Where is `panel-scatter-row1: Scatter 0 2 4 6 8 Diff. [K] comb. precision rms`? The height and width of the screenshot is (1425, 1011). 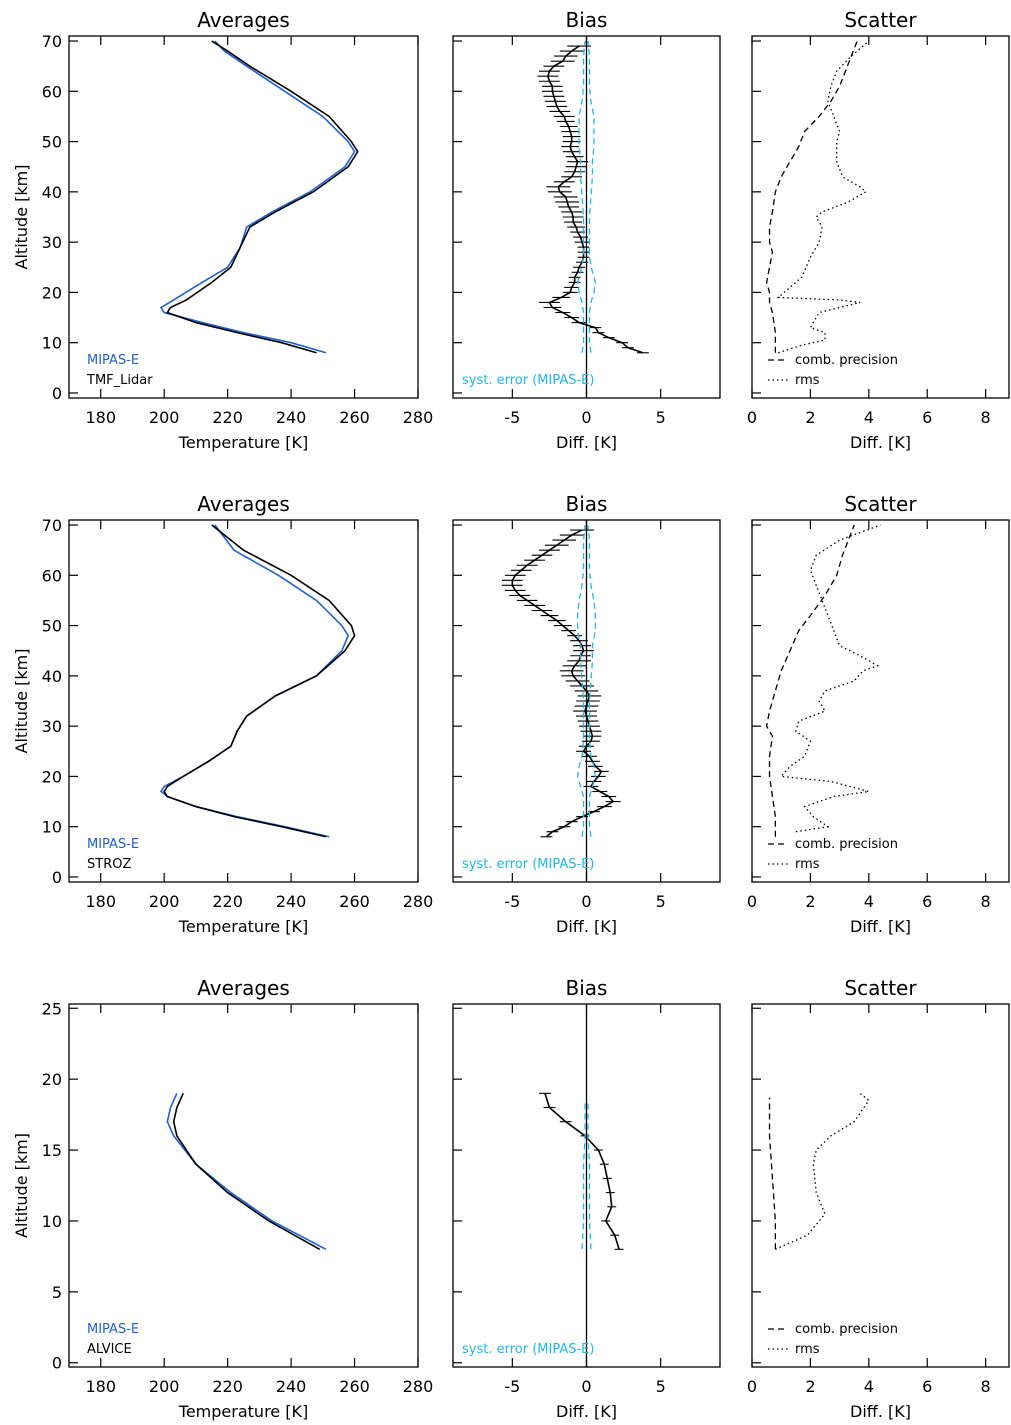 panel-scatter-row1: Scatter 0 2 4 6 8 Diff. [K] comb. precision rms is located at coordinates (878, 230).